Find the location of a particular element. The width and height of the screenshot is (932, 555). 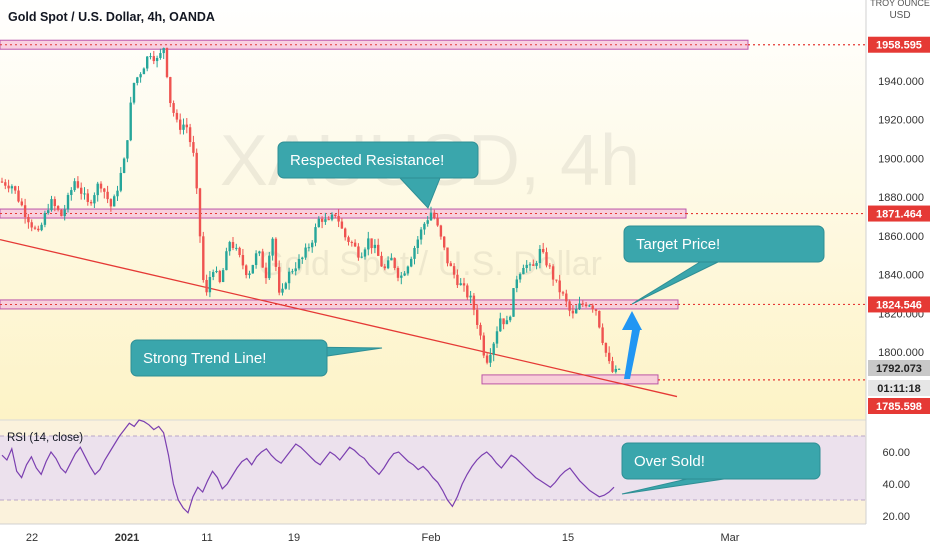

time-tick-label: 15 is located at coordinates (568, 538).